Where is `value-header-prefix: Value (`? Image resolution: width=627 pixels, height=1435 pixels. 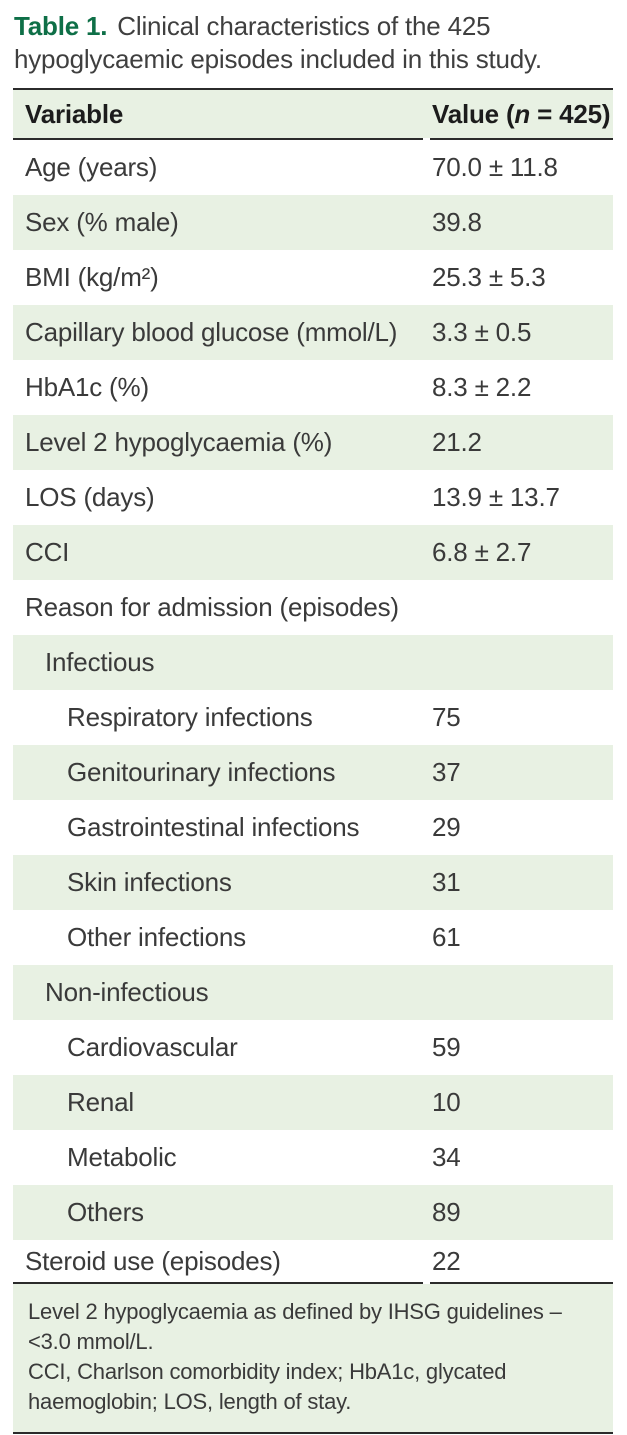
value-header-prefix: Value ( is located at coordinates (473, 113).